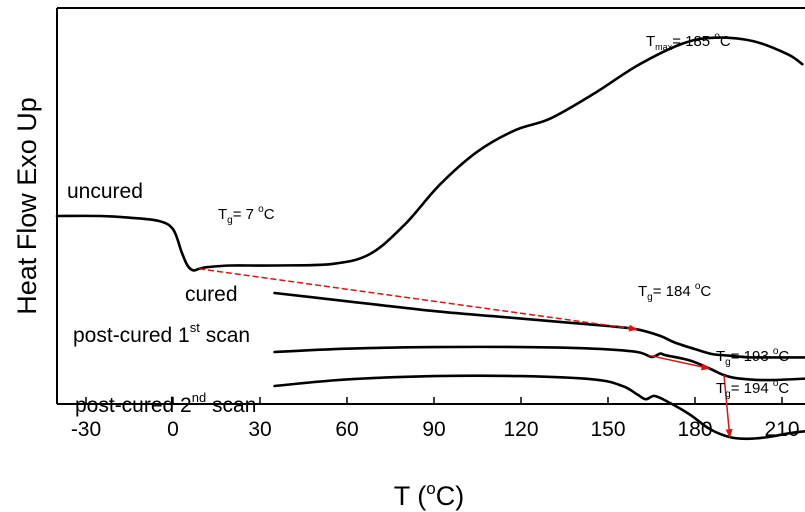  What do you see at coordinates (27, 206) in the screenshot?
I see `y-axis-title: Heat Flow Exo Up` at bounding box center [27, 206].